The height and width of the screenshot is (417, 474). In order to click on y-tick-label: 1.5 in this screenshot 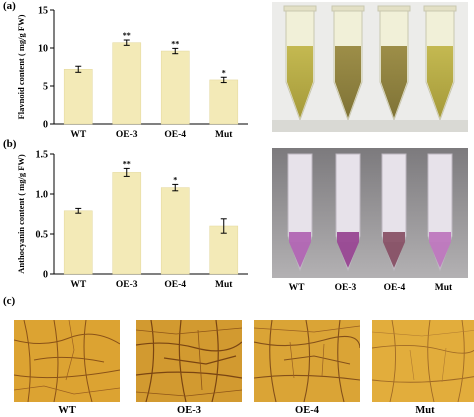, I will do `click(42, 155)`.